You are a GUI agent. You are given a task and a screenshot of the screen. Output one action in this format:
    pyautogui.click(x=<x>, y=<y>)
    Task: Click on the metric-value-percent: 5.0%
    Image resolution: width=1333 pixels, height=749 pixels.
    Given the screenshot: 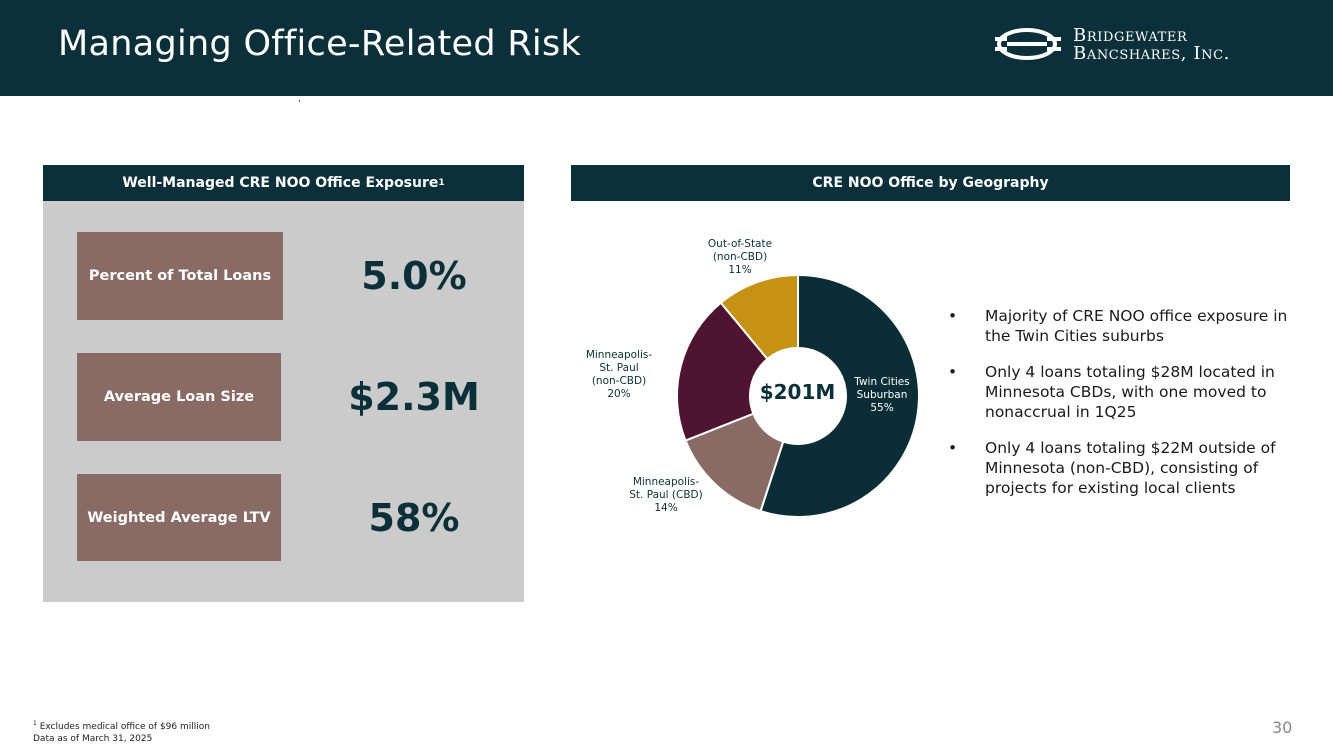 What is the action you would take?
    pyautogui.click(x=414, y=276)
    